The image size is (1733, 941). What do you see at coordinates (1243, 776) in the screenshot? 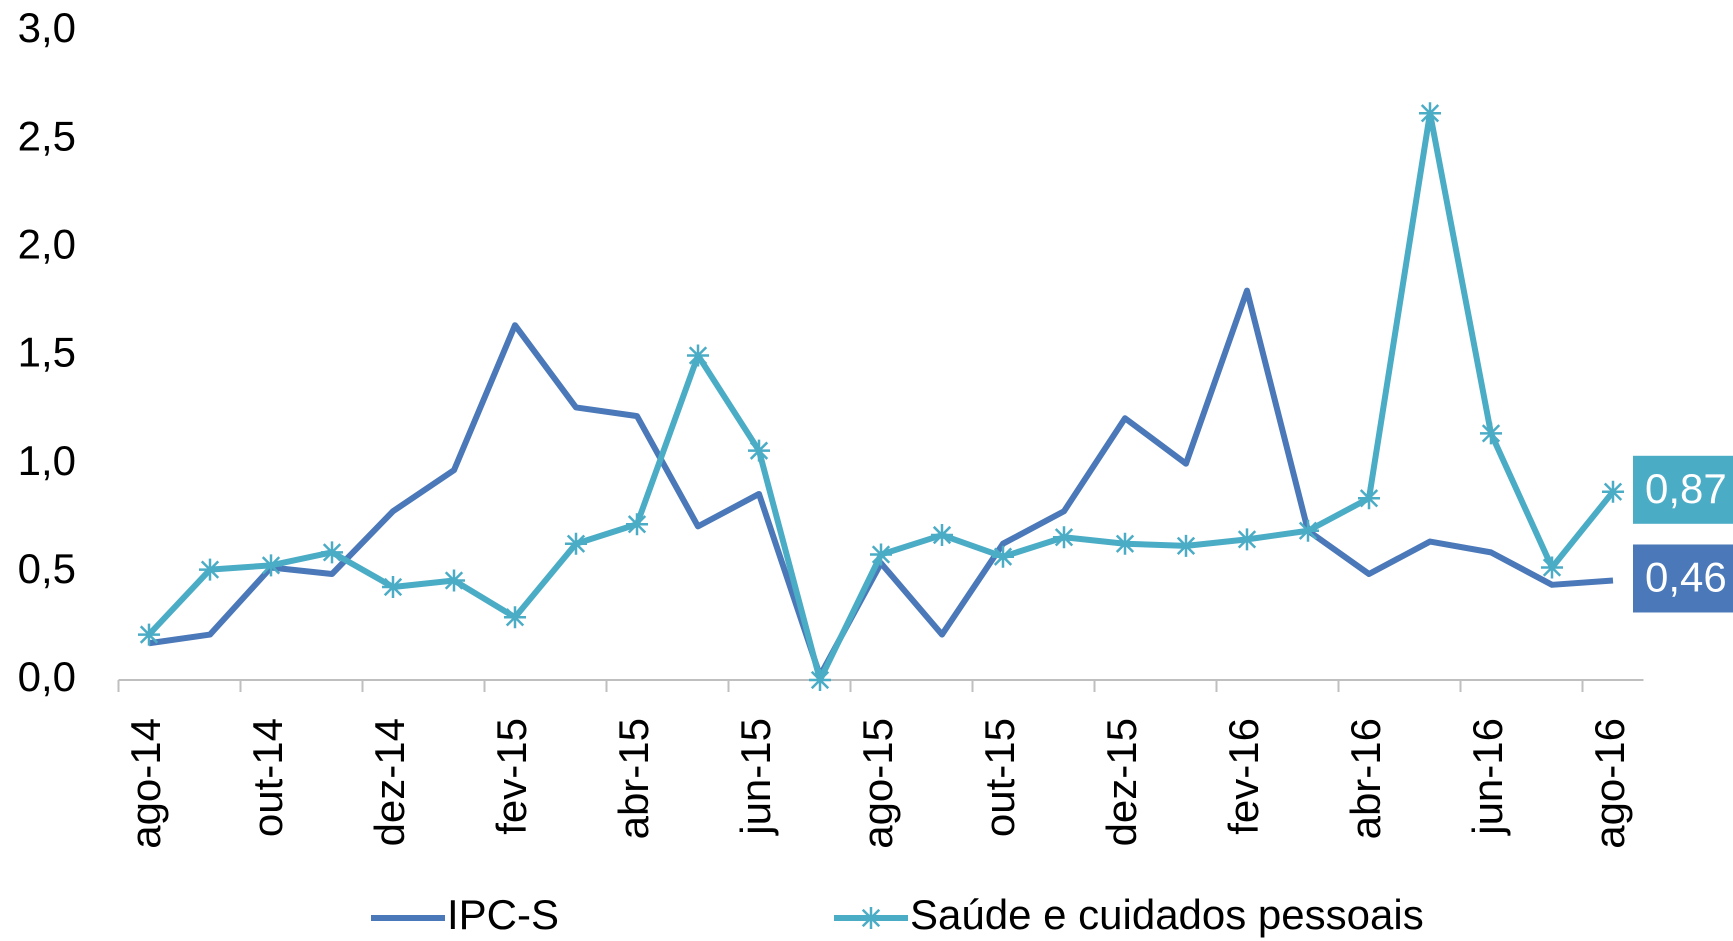
I see `x-tick-label: fev-16` at bounding box center [1243, 776].